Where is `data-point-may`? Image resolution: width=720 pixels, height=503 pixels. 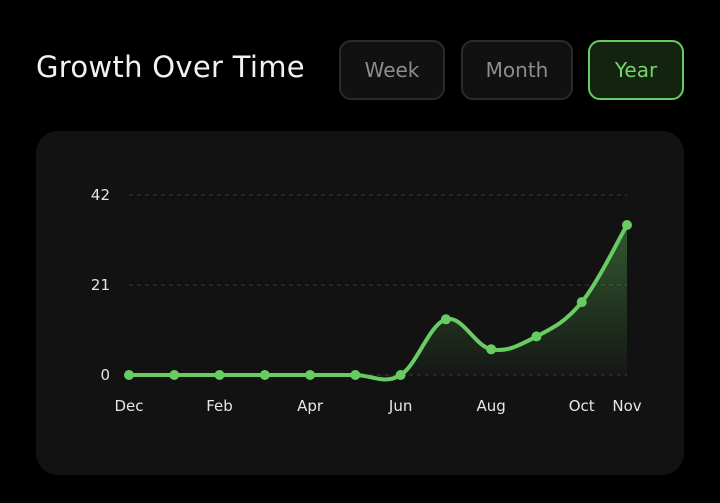 data-point-may is located at coordinates (355, 375).